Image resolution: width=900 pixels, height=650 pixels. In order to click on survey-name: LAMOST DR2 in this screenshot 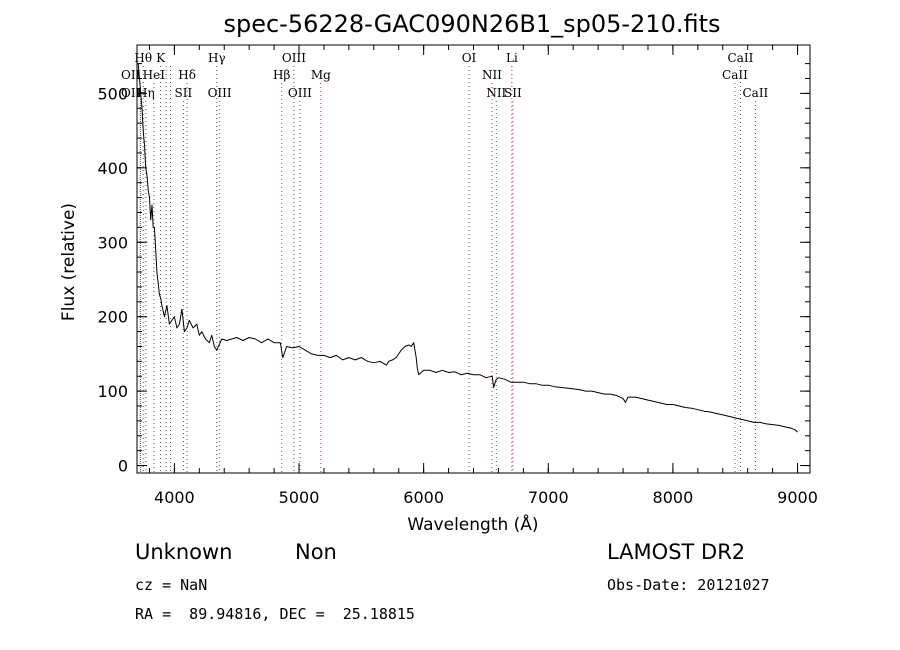, I will do `click(676, 552)`.